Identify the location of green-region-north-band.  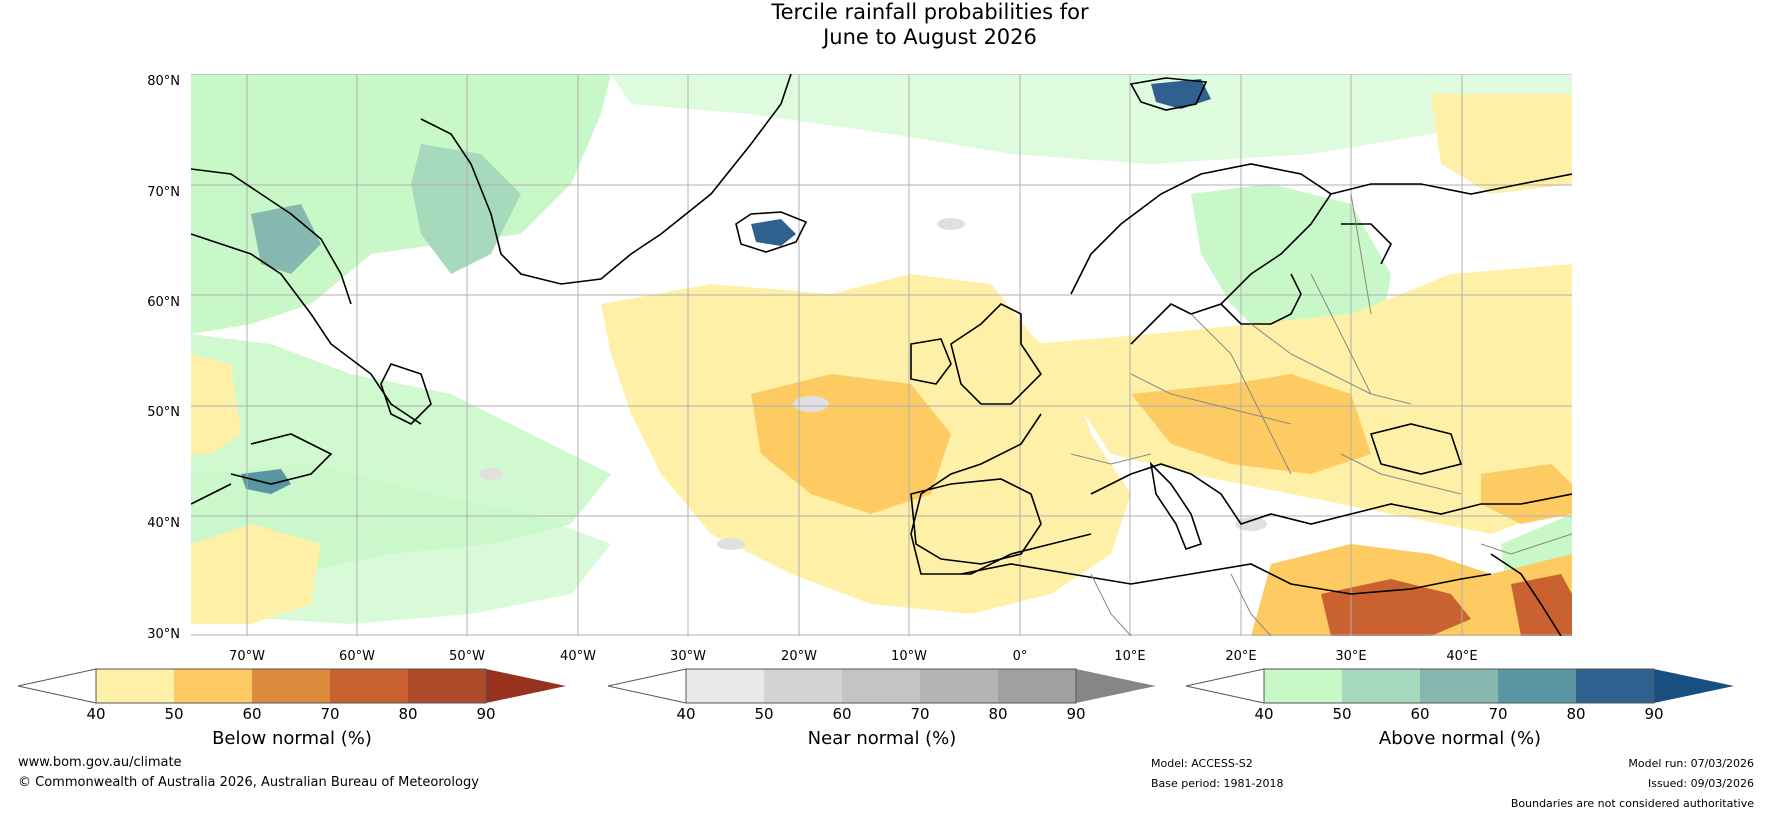
(1091, 119).